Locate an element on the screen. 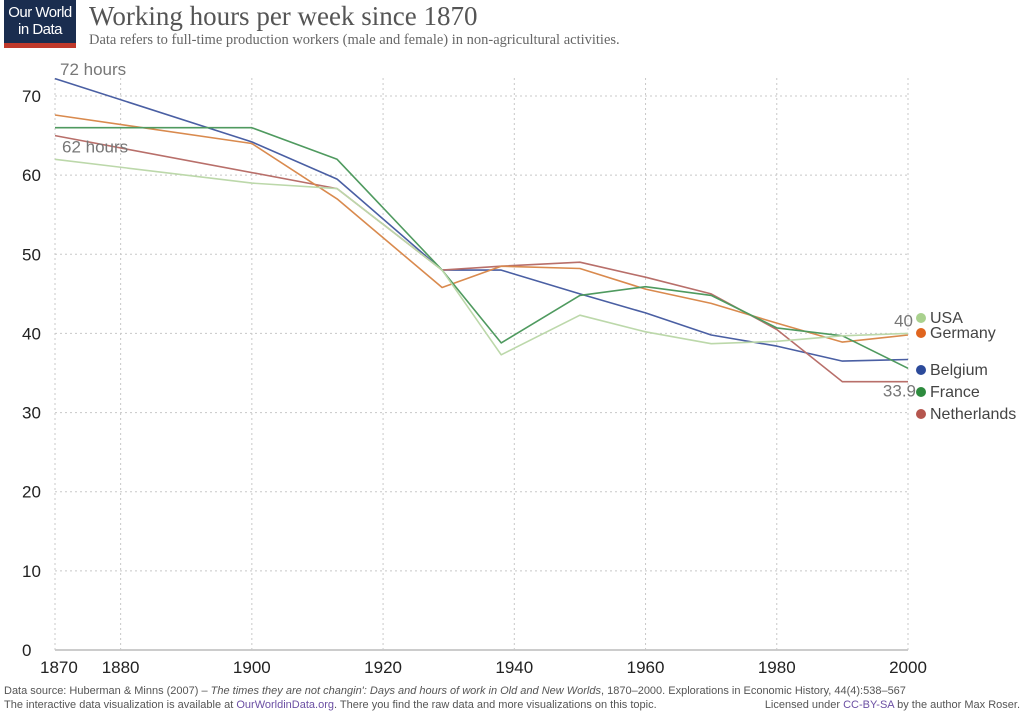 The width and height of the screenshot is (1024, 717). y-tick-label: 40 is located at coordinates (31, 333).